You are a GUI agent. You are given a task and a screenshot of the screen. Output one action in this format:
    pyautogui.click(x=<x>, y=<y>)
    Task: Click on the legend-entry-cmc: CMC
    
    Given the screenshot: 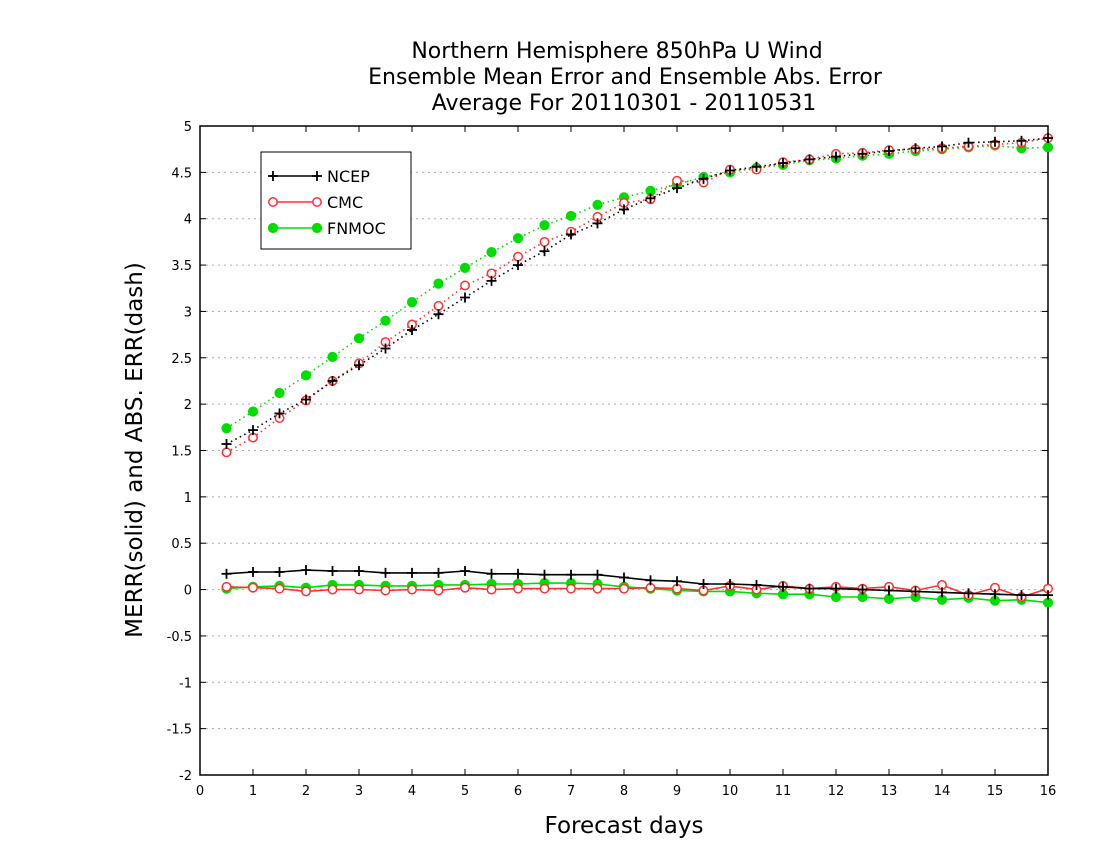 What is the action you would take?
    pyautogui.click(x=315, y=202)
    